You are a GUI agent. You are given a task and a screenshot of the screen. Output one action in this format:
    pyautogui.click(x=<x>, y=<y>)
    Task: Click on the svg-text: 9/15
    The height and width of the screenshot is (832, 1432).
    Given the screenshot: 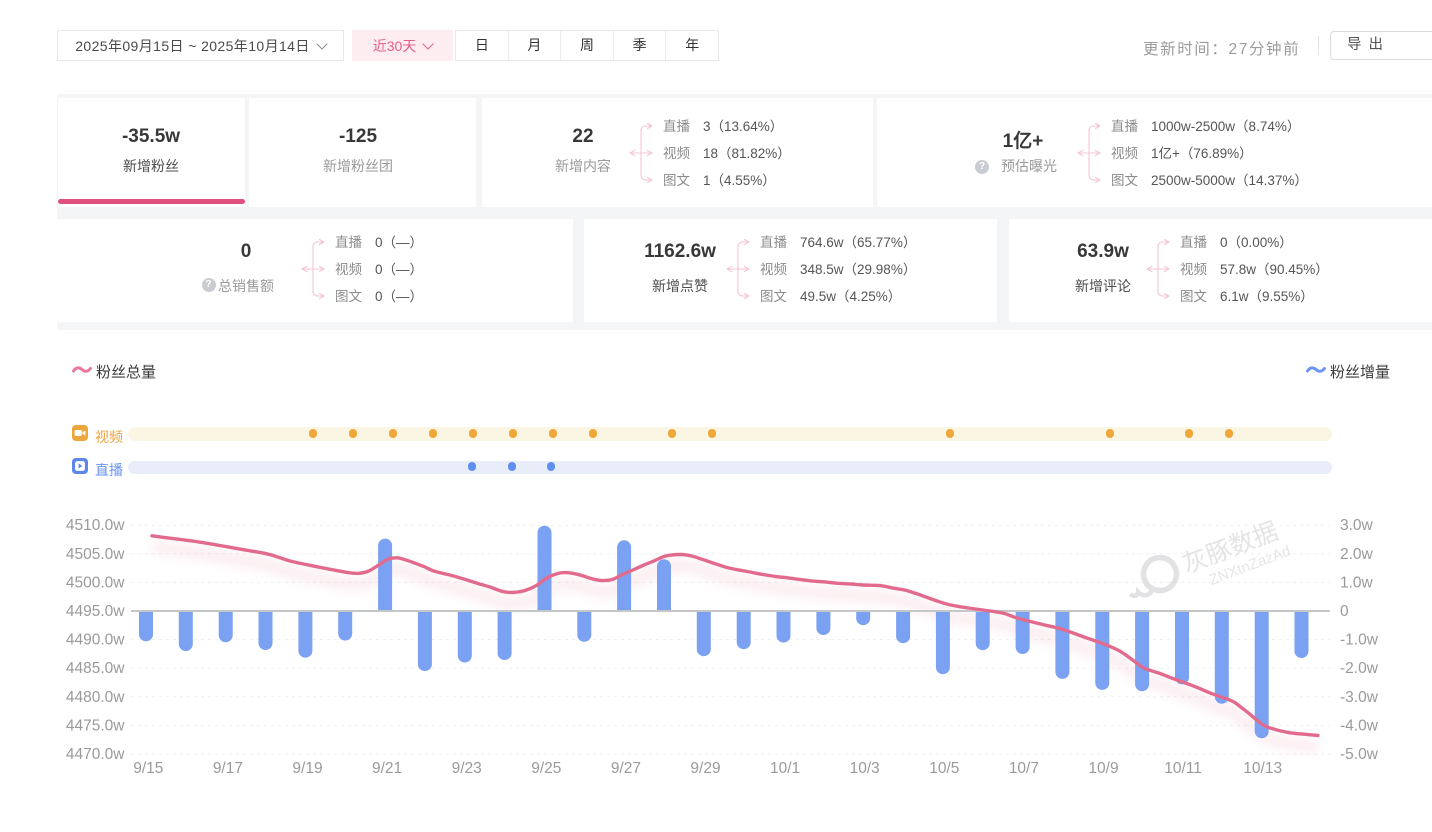 What is the action you would take?
    pyautogui.click(x=148, y=768)
    